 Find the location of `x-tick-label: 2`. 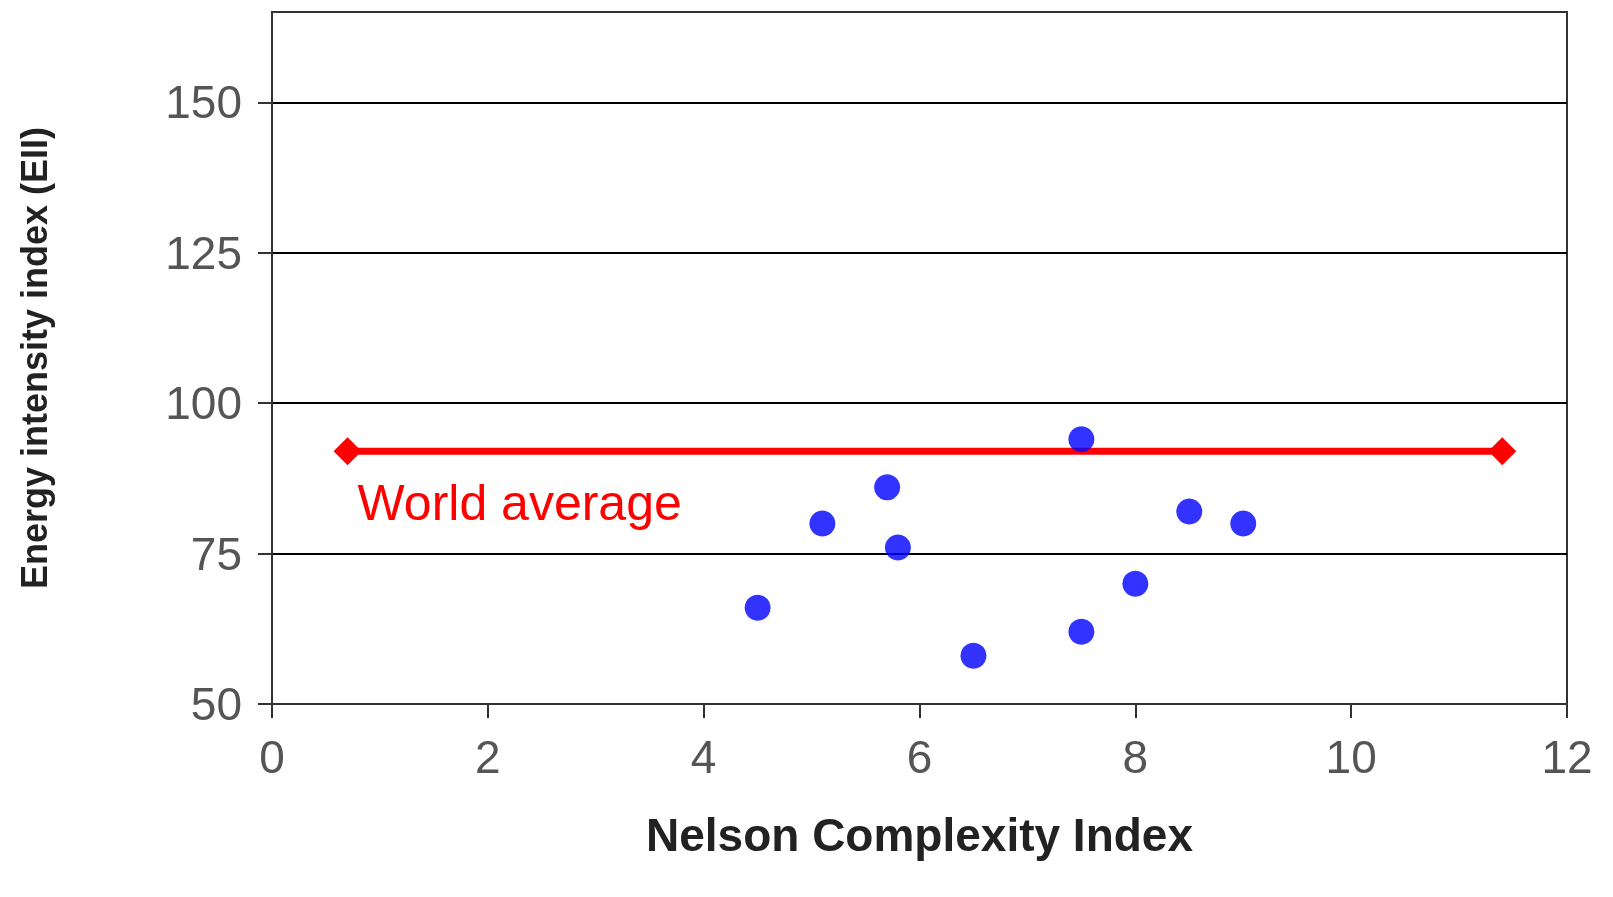

x-tick-label: 2 is located at coordinates (488, 757).